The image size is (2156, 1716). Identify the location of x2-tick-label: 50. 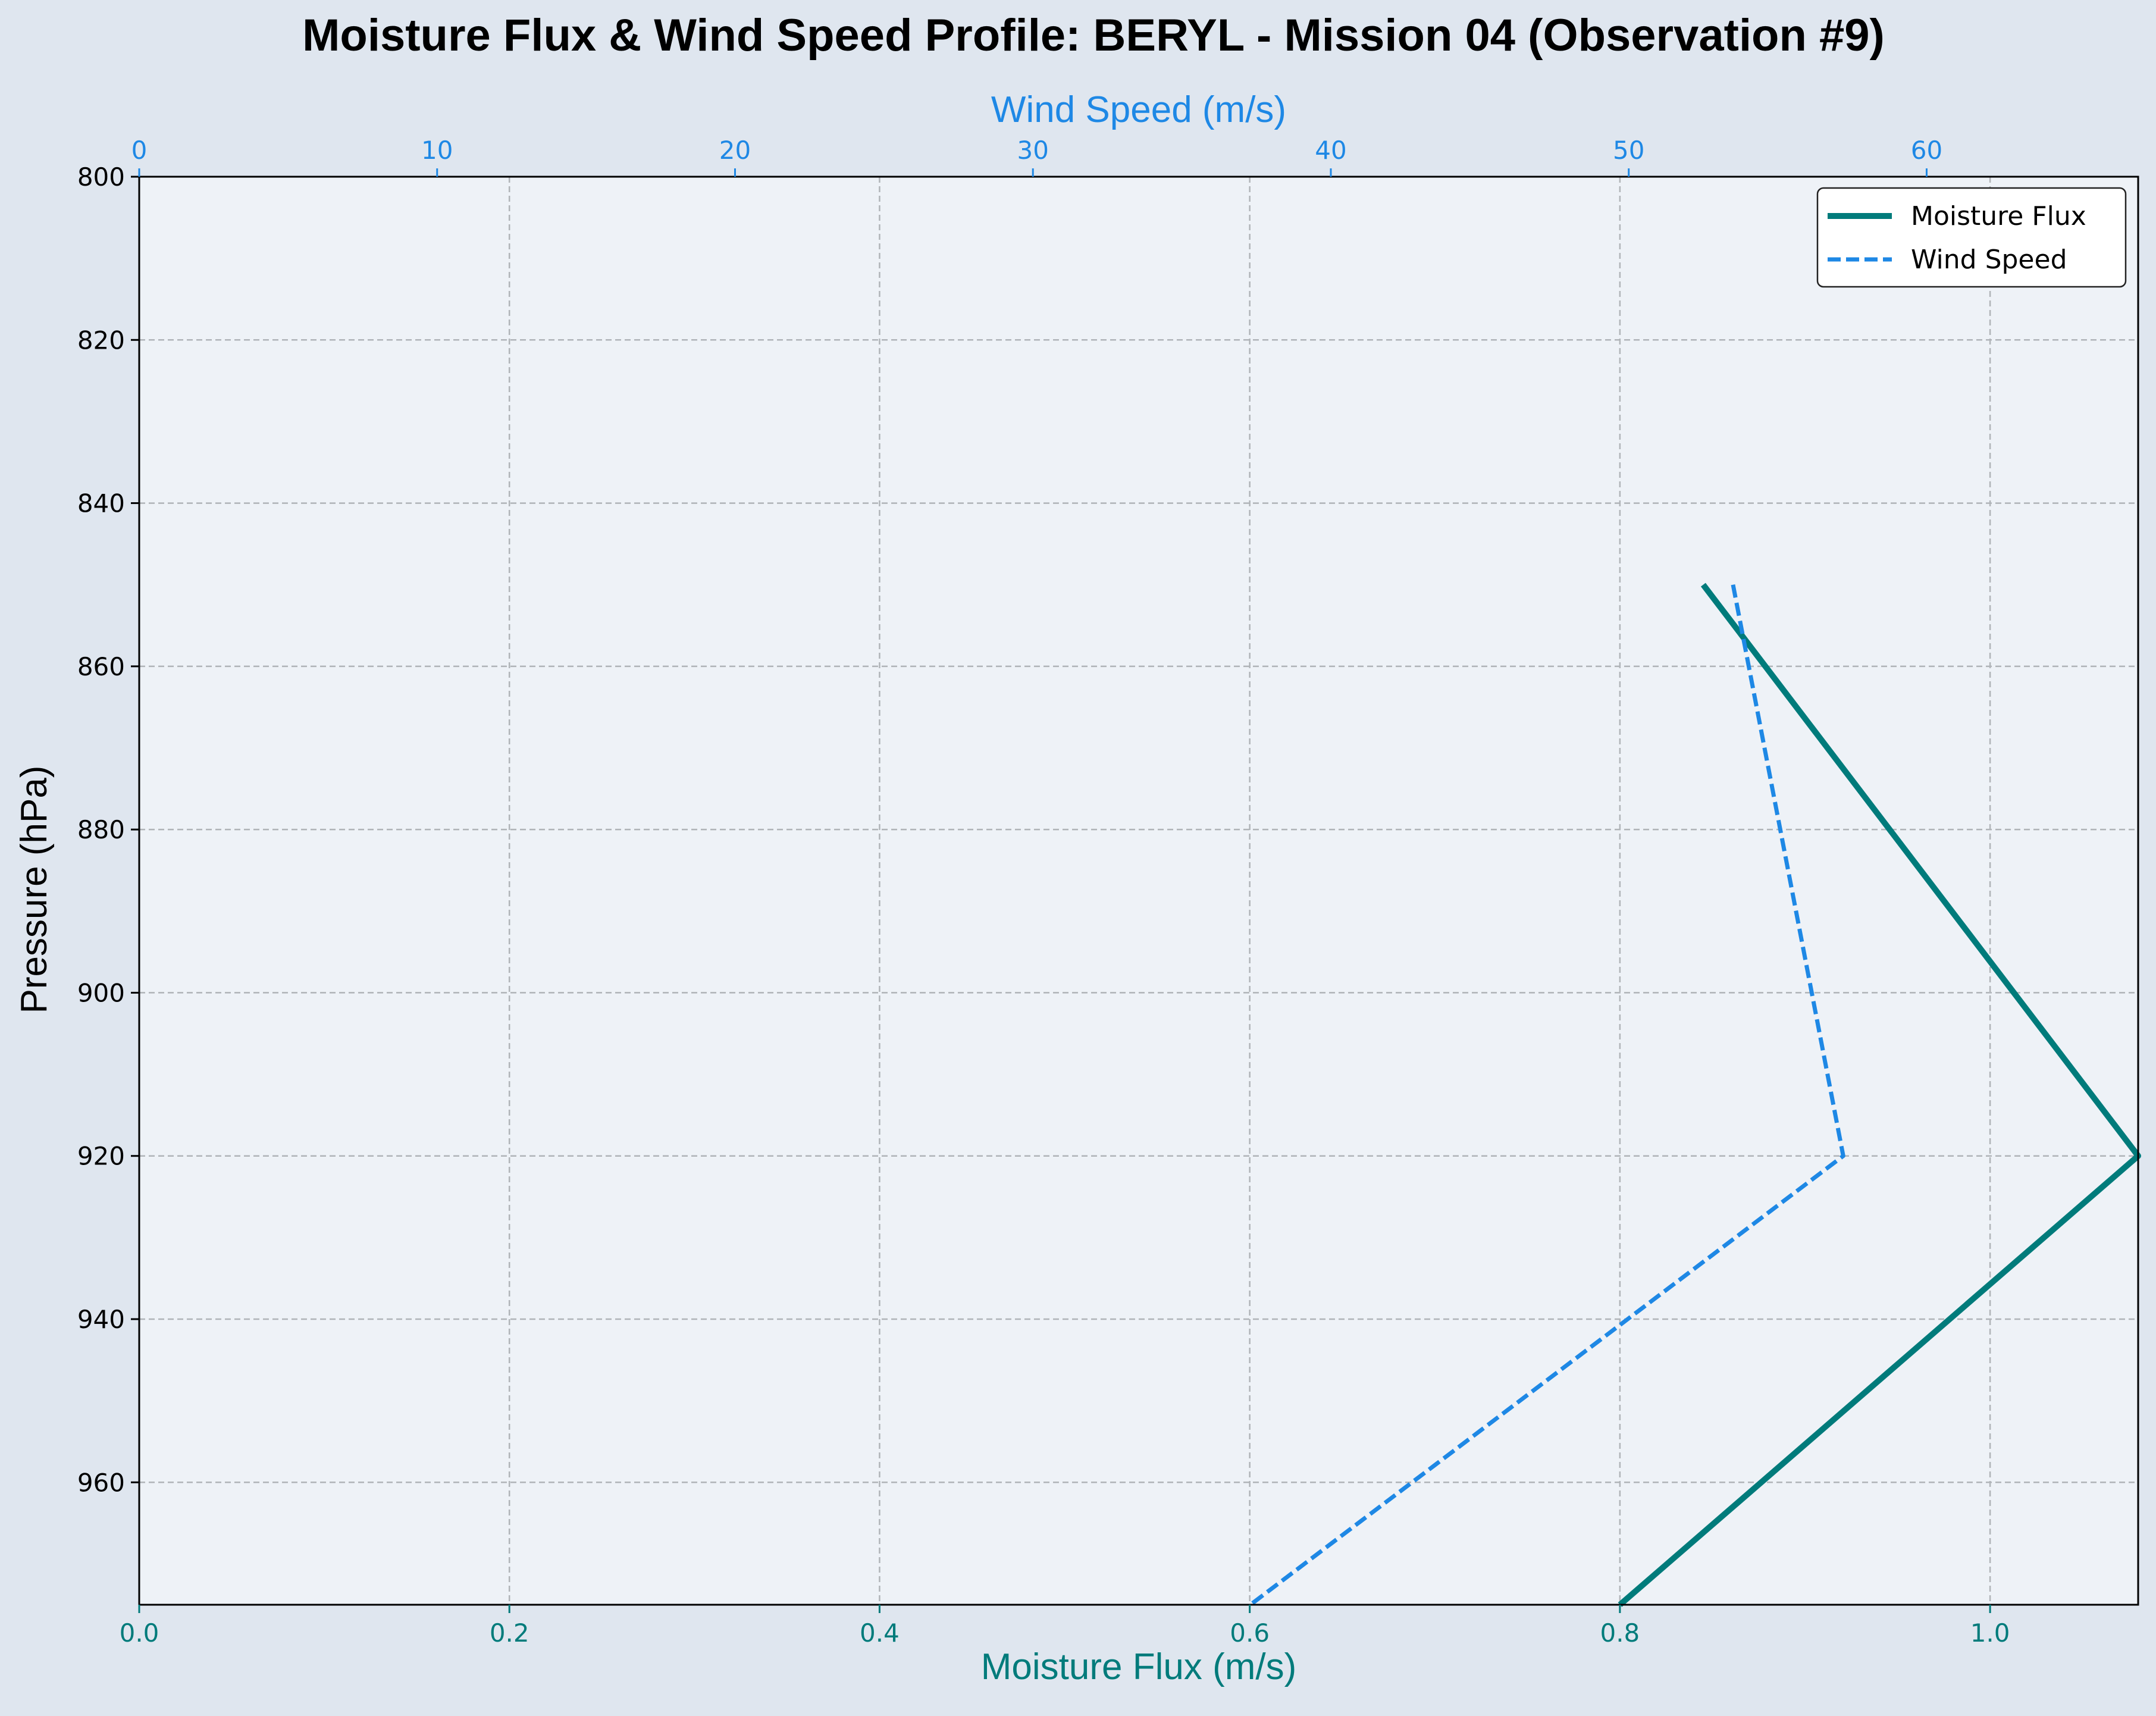
(1629, 150).